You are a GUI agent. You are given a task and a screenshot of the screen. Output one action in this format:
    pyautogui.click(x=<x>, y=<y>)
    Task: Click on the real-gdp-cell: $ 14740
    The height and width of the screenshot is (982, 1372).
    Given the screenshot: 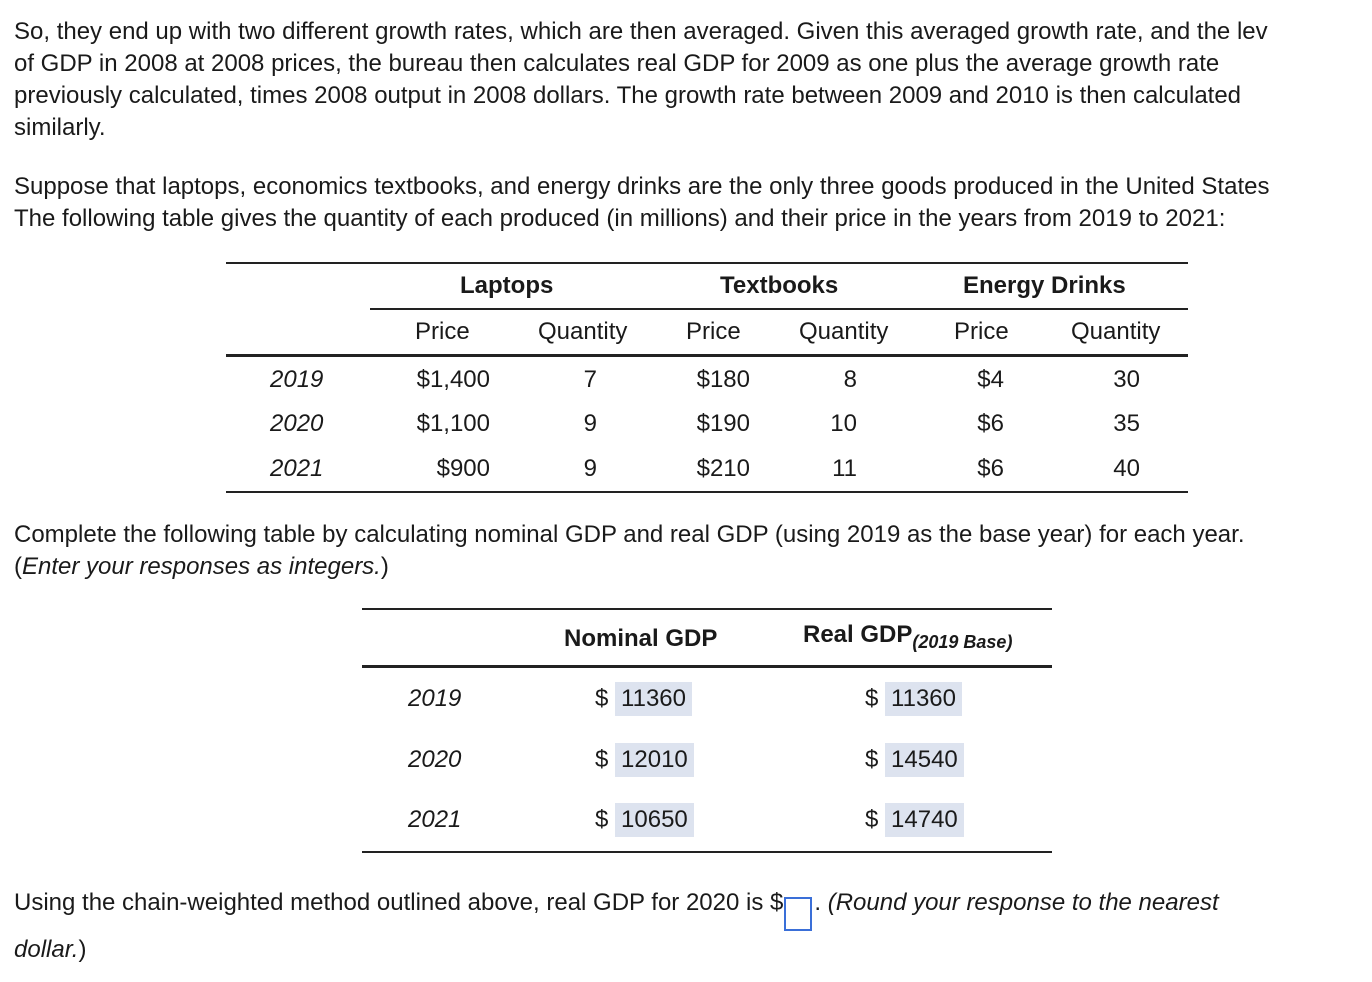 What is the action you would take?
    pyautogui.click(x=914, y=820)
    